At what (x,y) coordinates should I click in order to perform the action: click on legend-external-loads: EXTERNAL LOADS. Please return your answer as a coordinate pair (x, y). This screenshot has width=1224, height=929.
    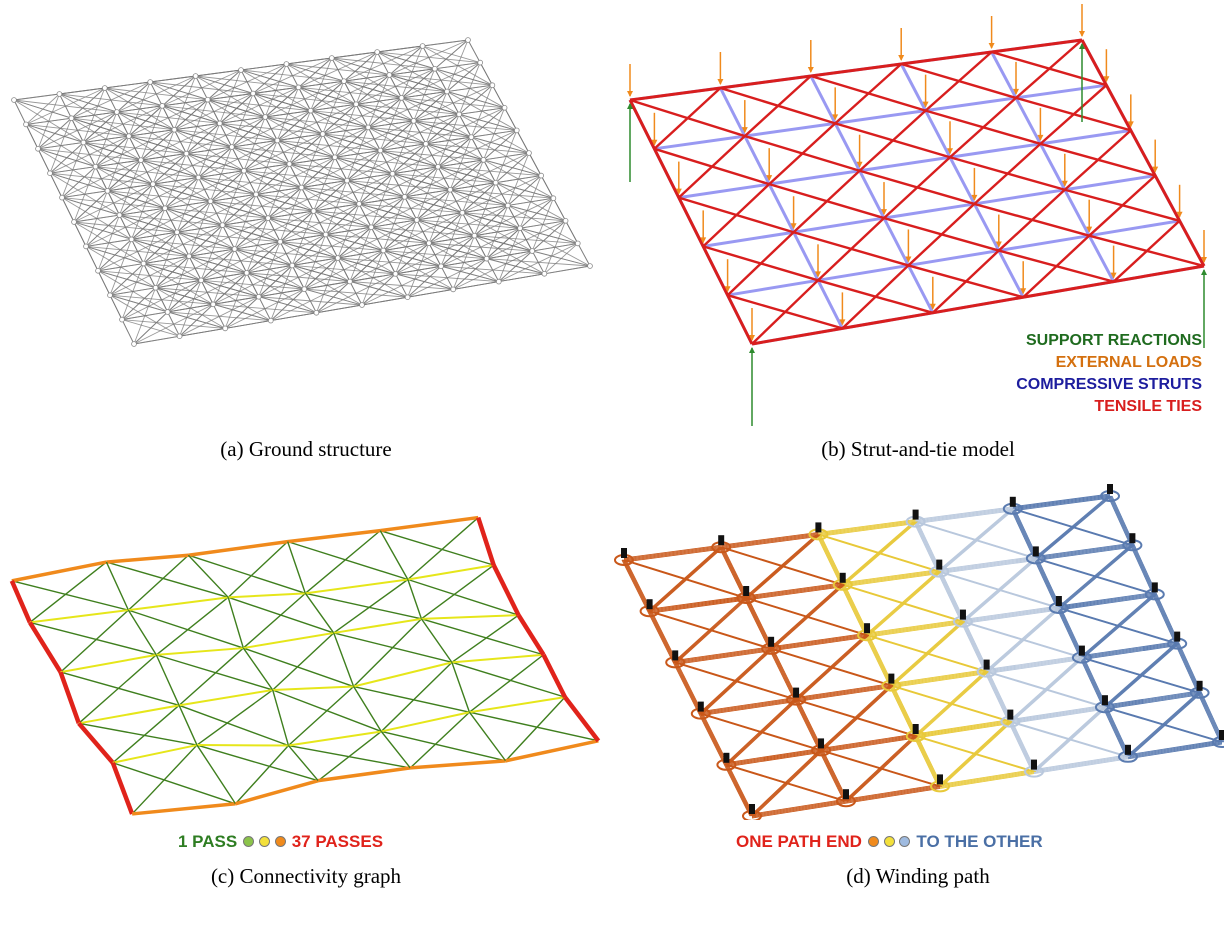
    Looking at the image, I should click on (1128, 362).